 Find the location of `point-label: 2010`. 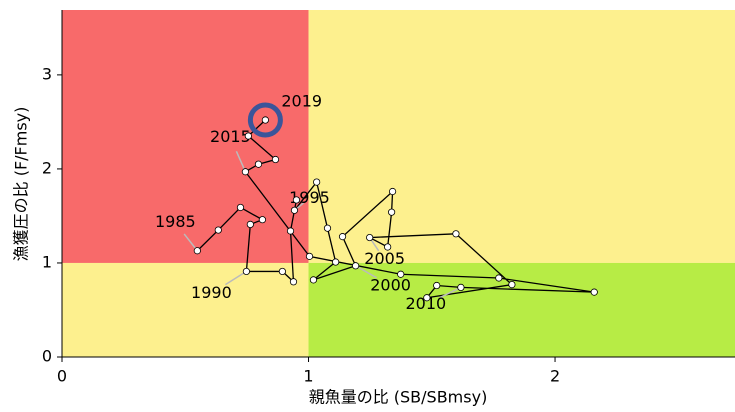

point-label: 2010 is located at coordinates (426, 303).